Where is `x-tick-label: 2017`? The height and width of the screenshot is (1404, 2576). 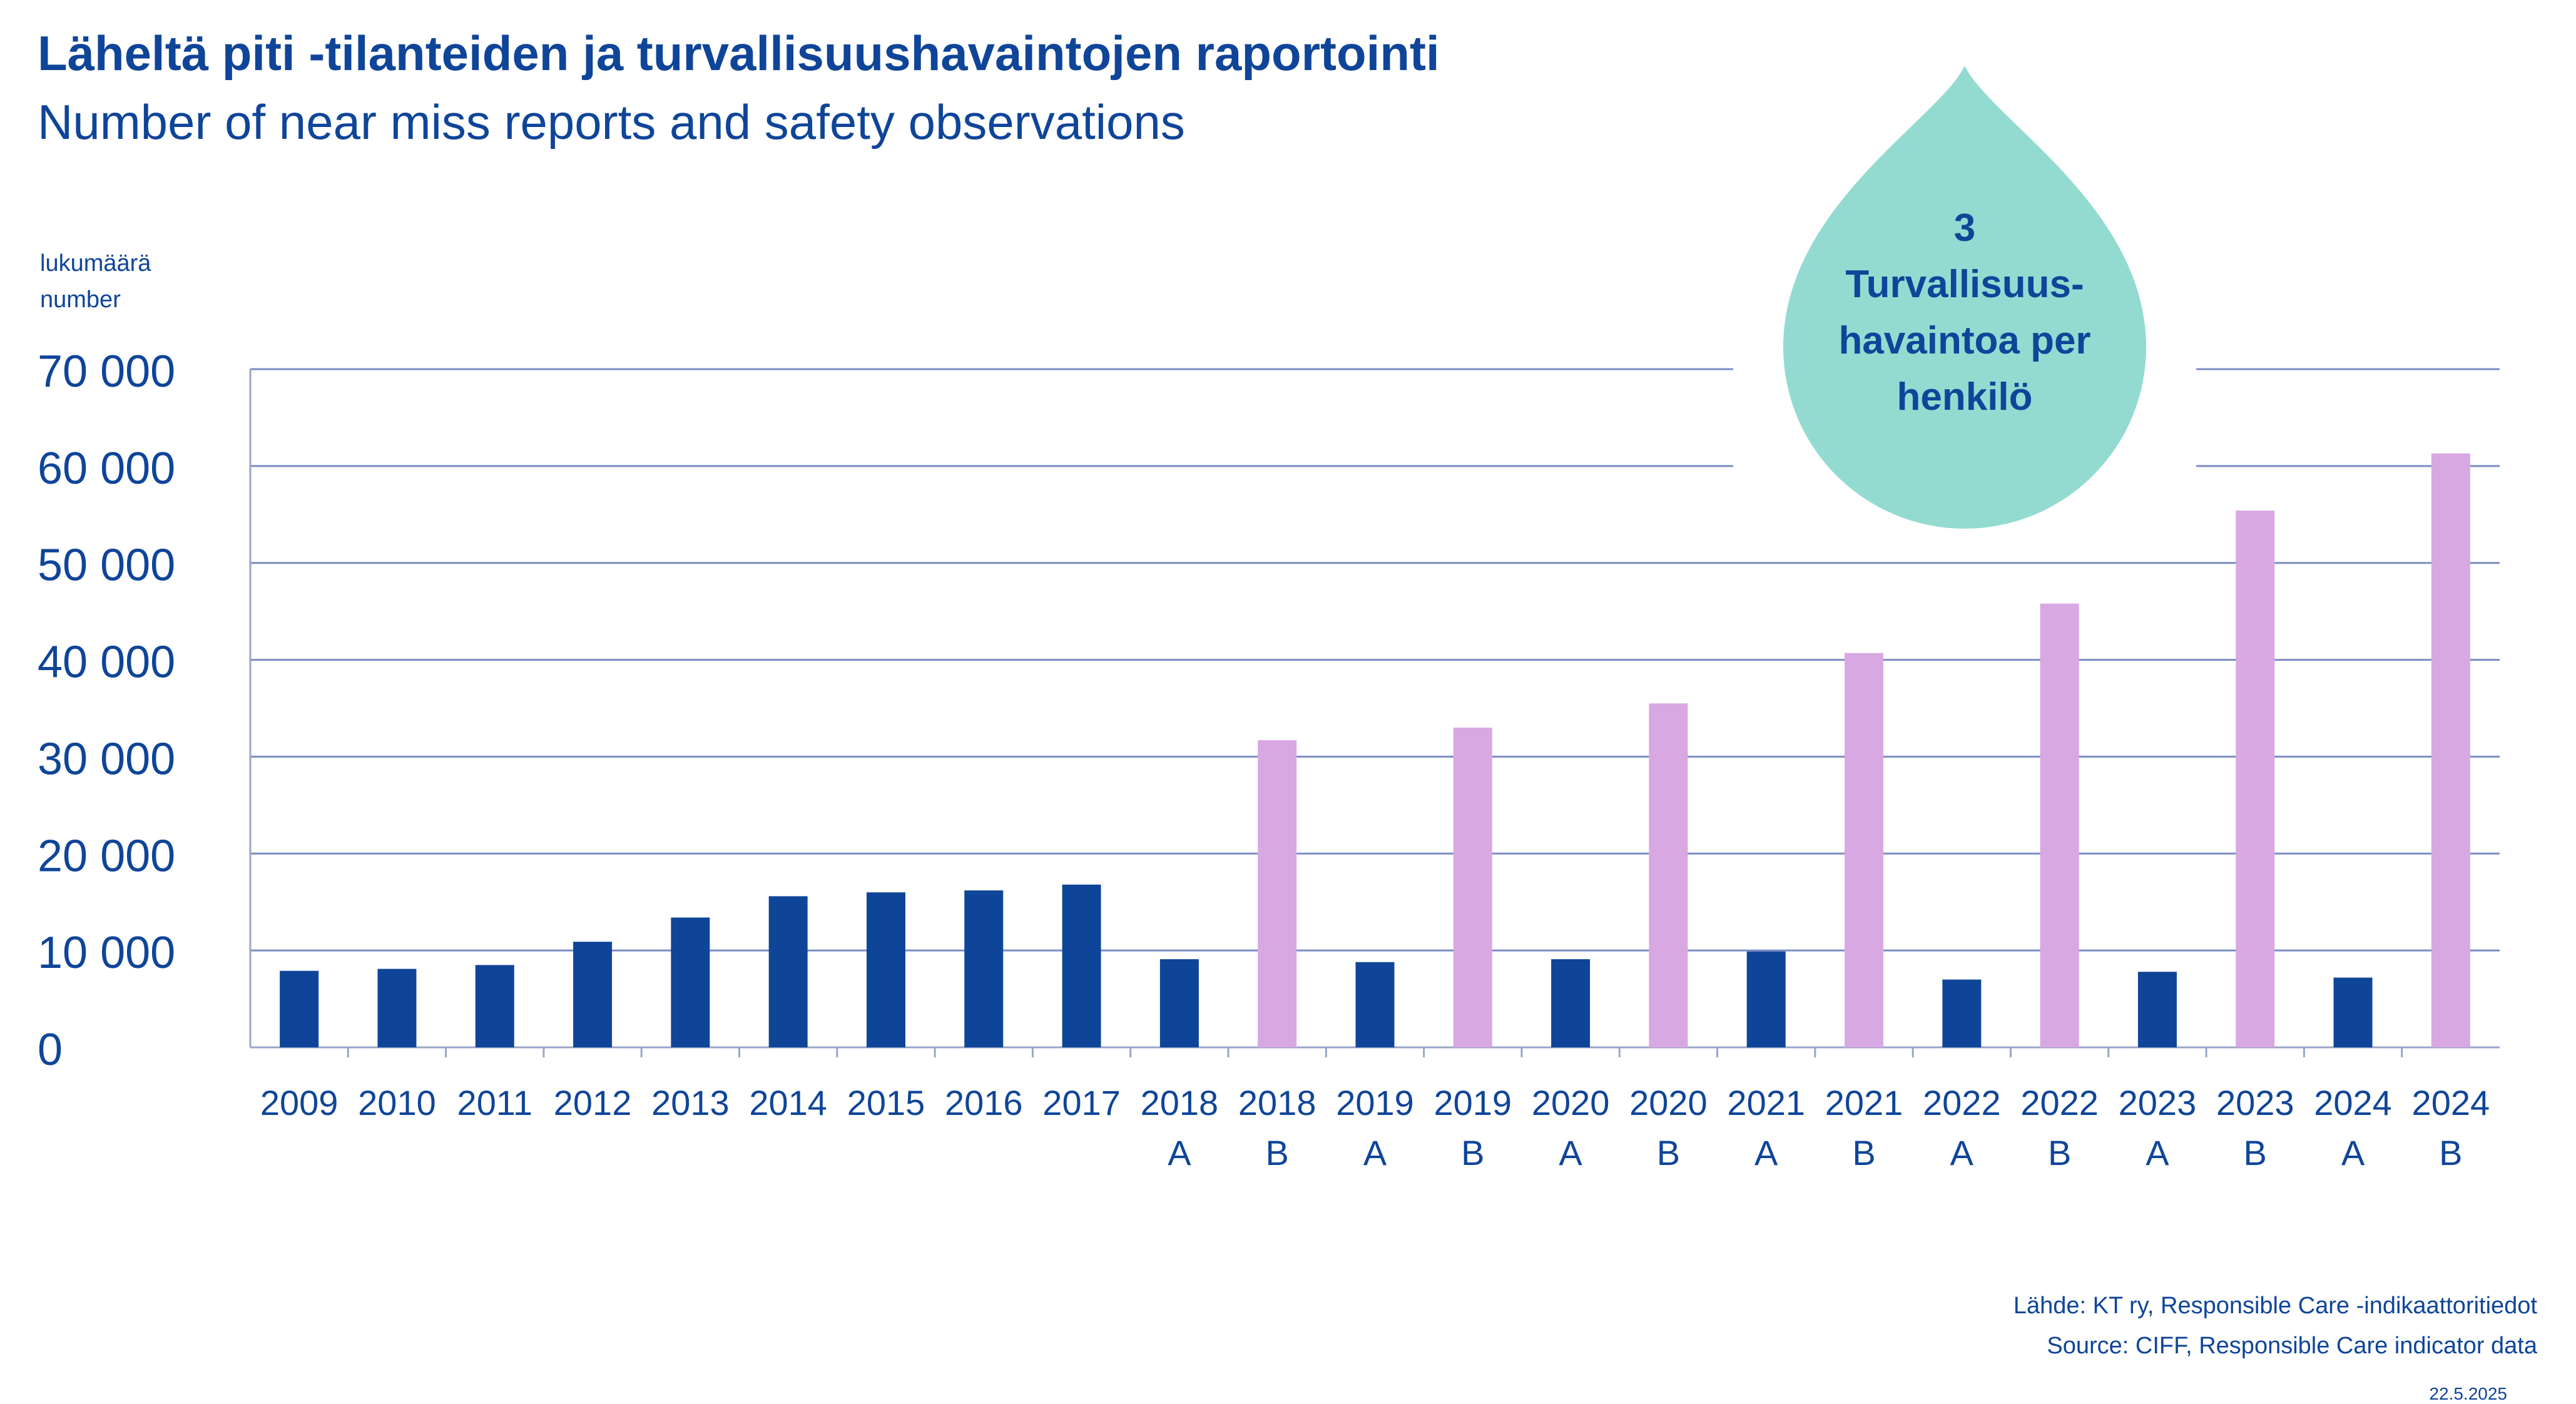 x-tick-label: 2017 is located at coordinates (1081, 1102).